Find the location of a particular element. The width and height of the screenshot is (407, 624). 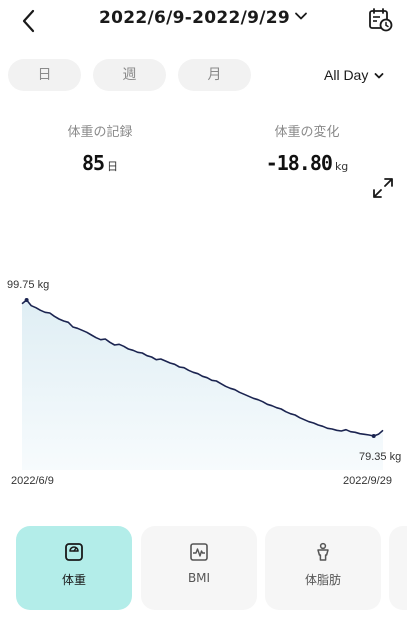

period-day-button: 日 is located at coordinates (44, 75).